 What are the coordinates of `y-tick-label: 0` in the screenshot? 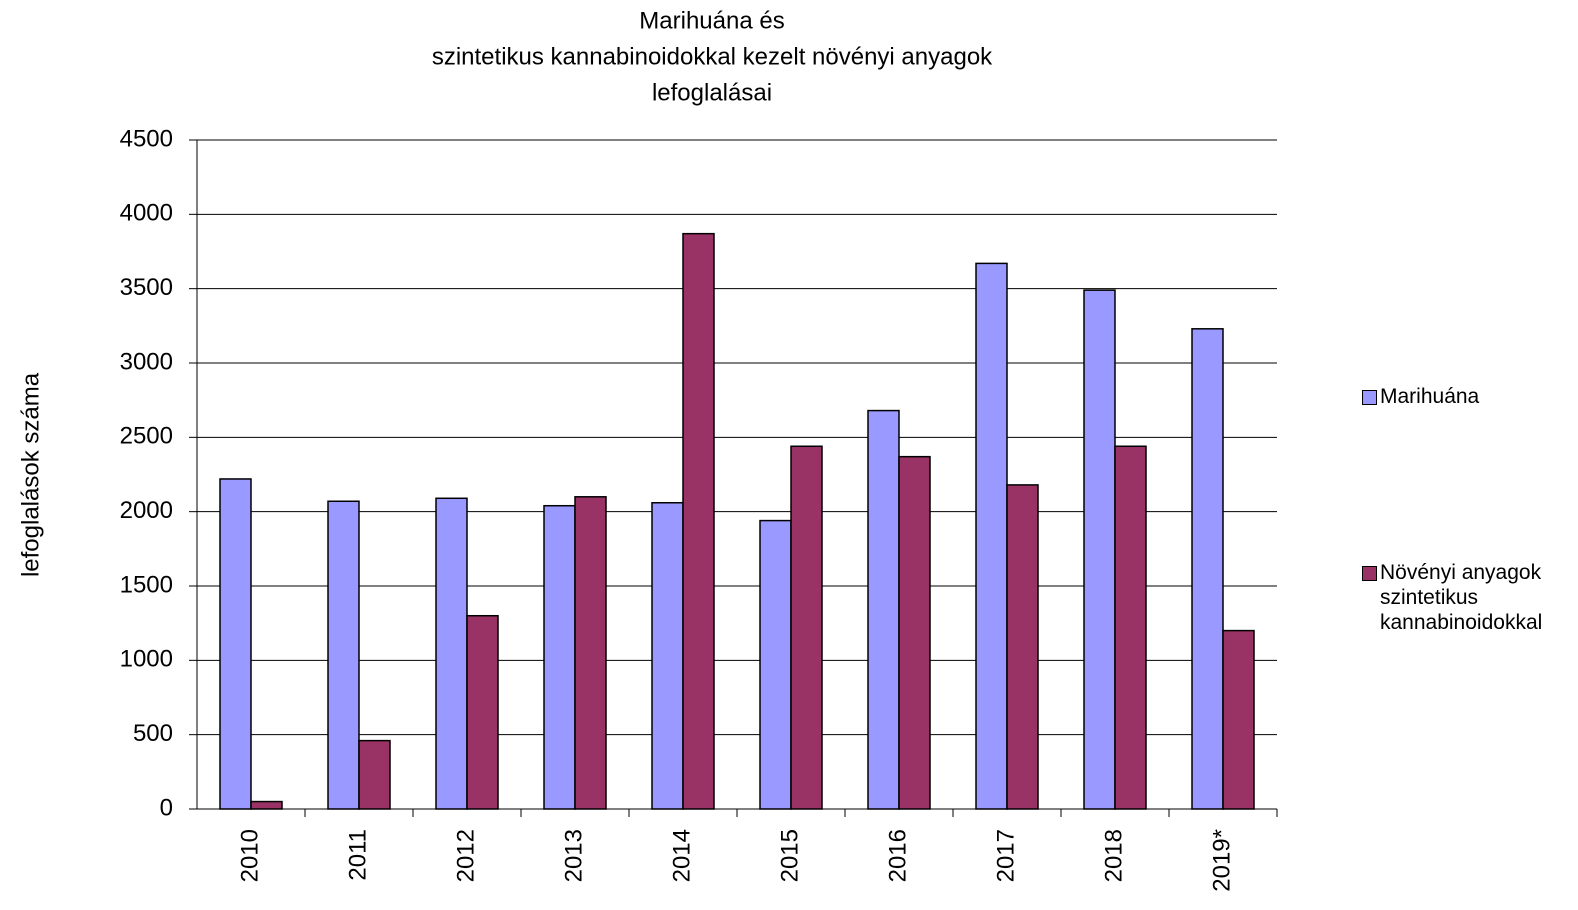 It's located at (166, 807).